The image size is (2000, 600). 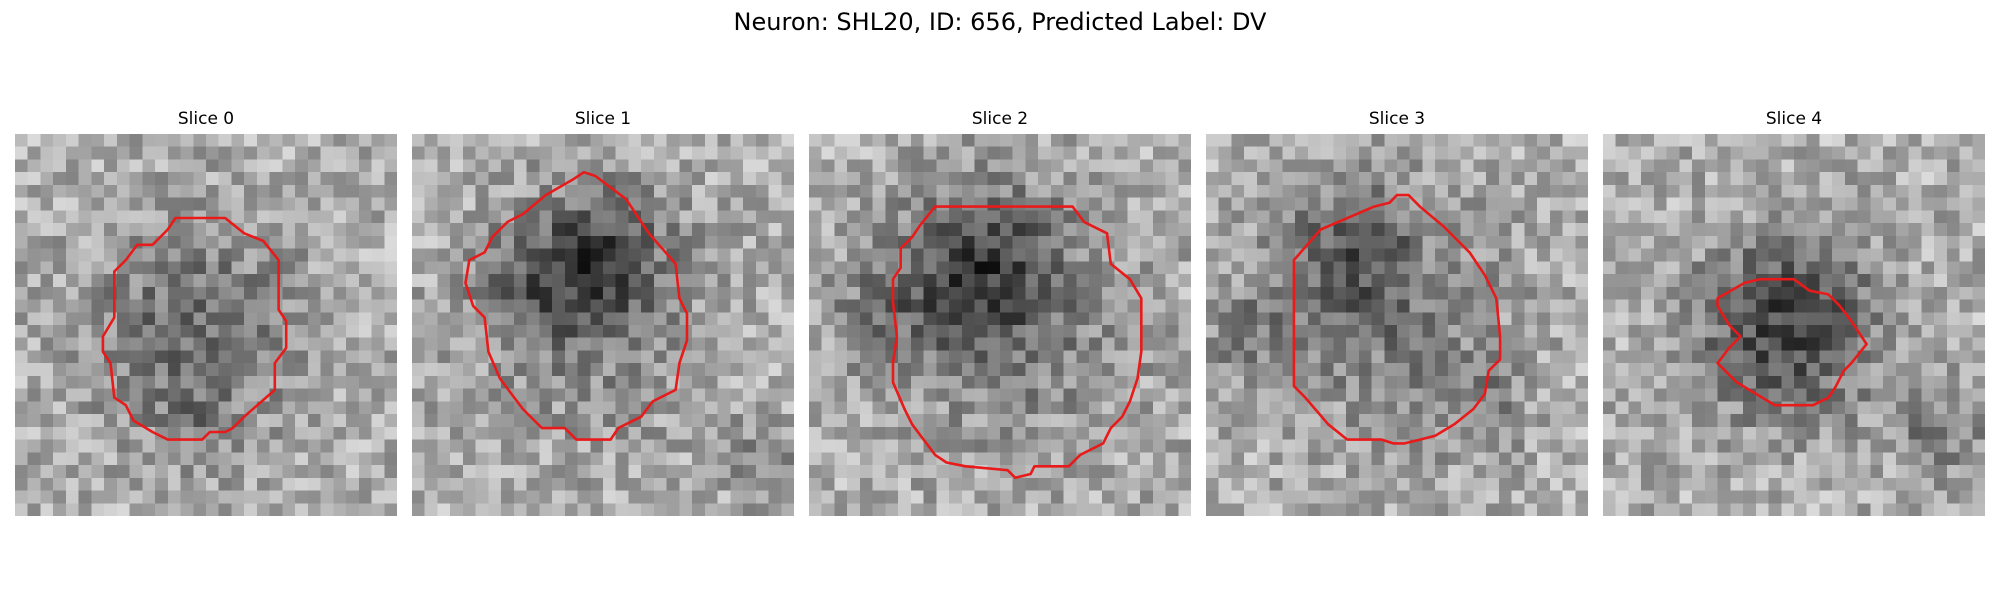 What do you see at coordinates (1794, 119) in the screenshot?
I see `slice-title-4: Slice 4` at bounding box center [1794, 119].